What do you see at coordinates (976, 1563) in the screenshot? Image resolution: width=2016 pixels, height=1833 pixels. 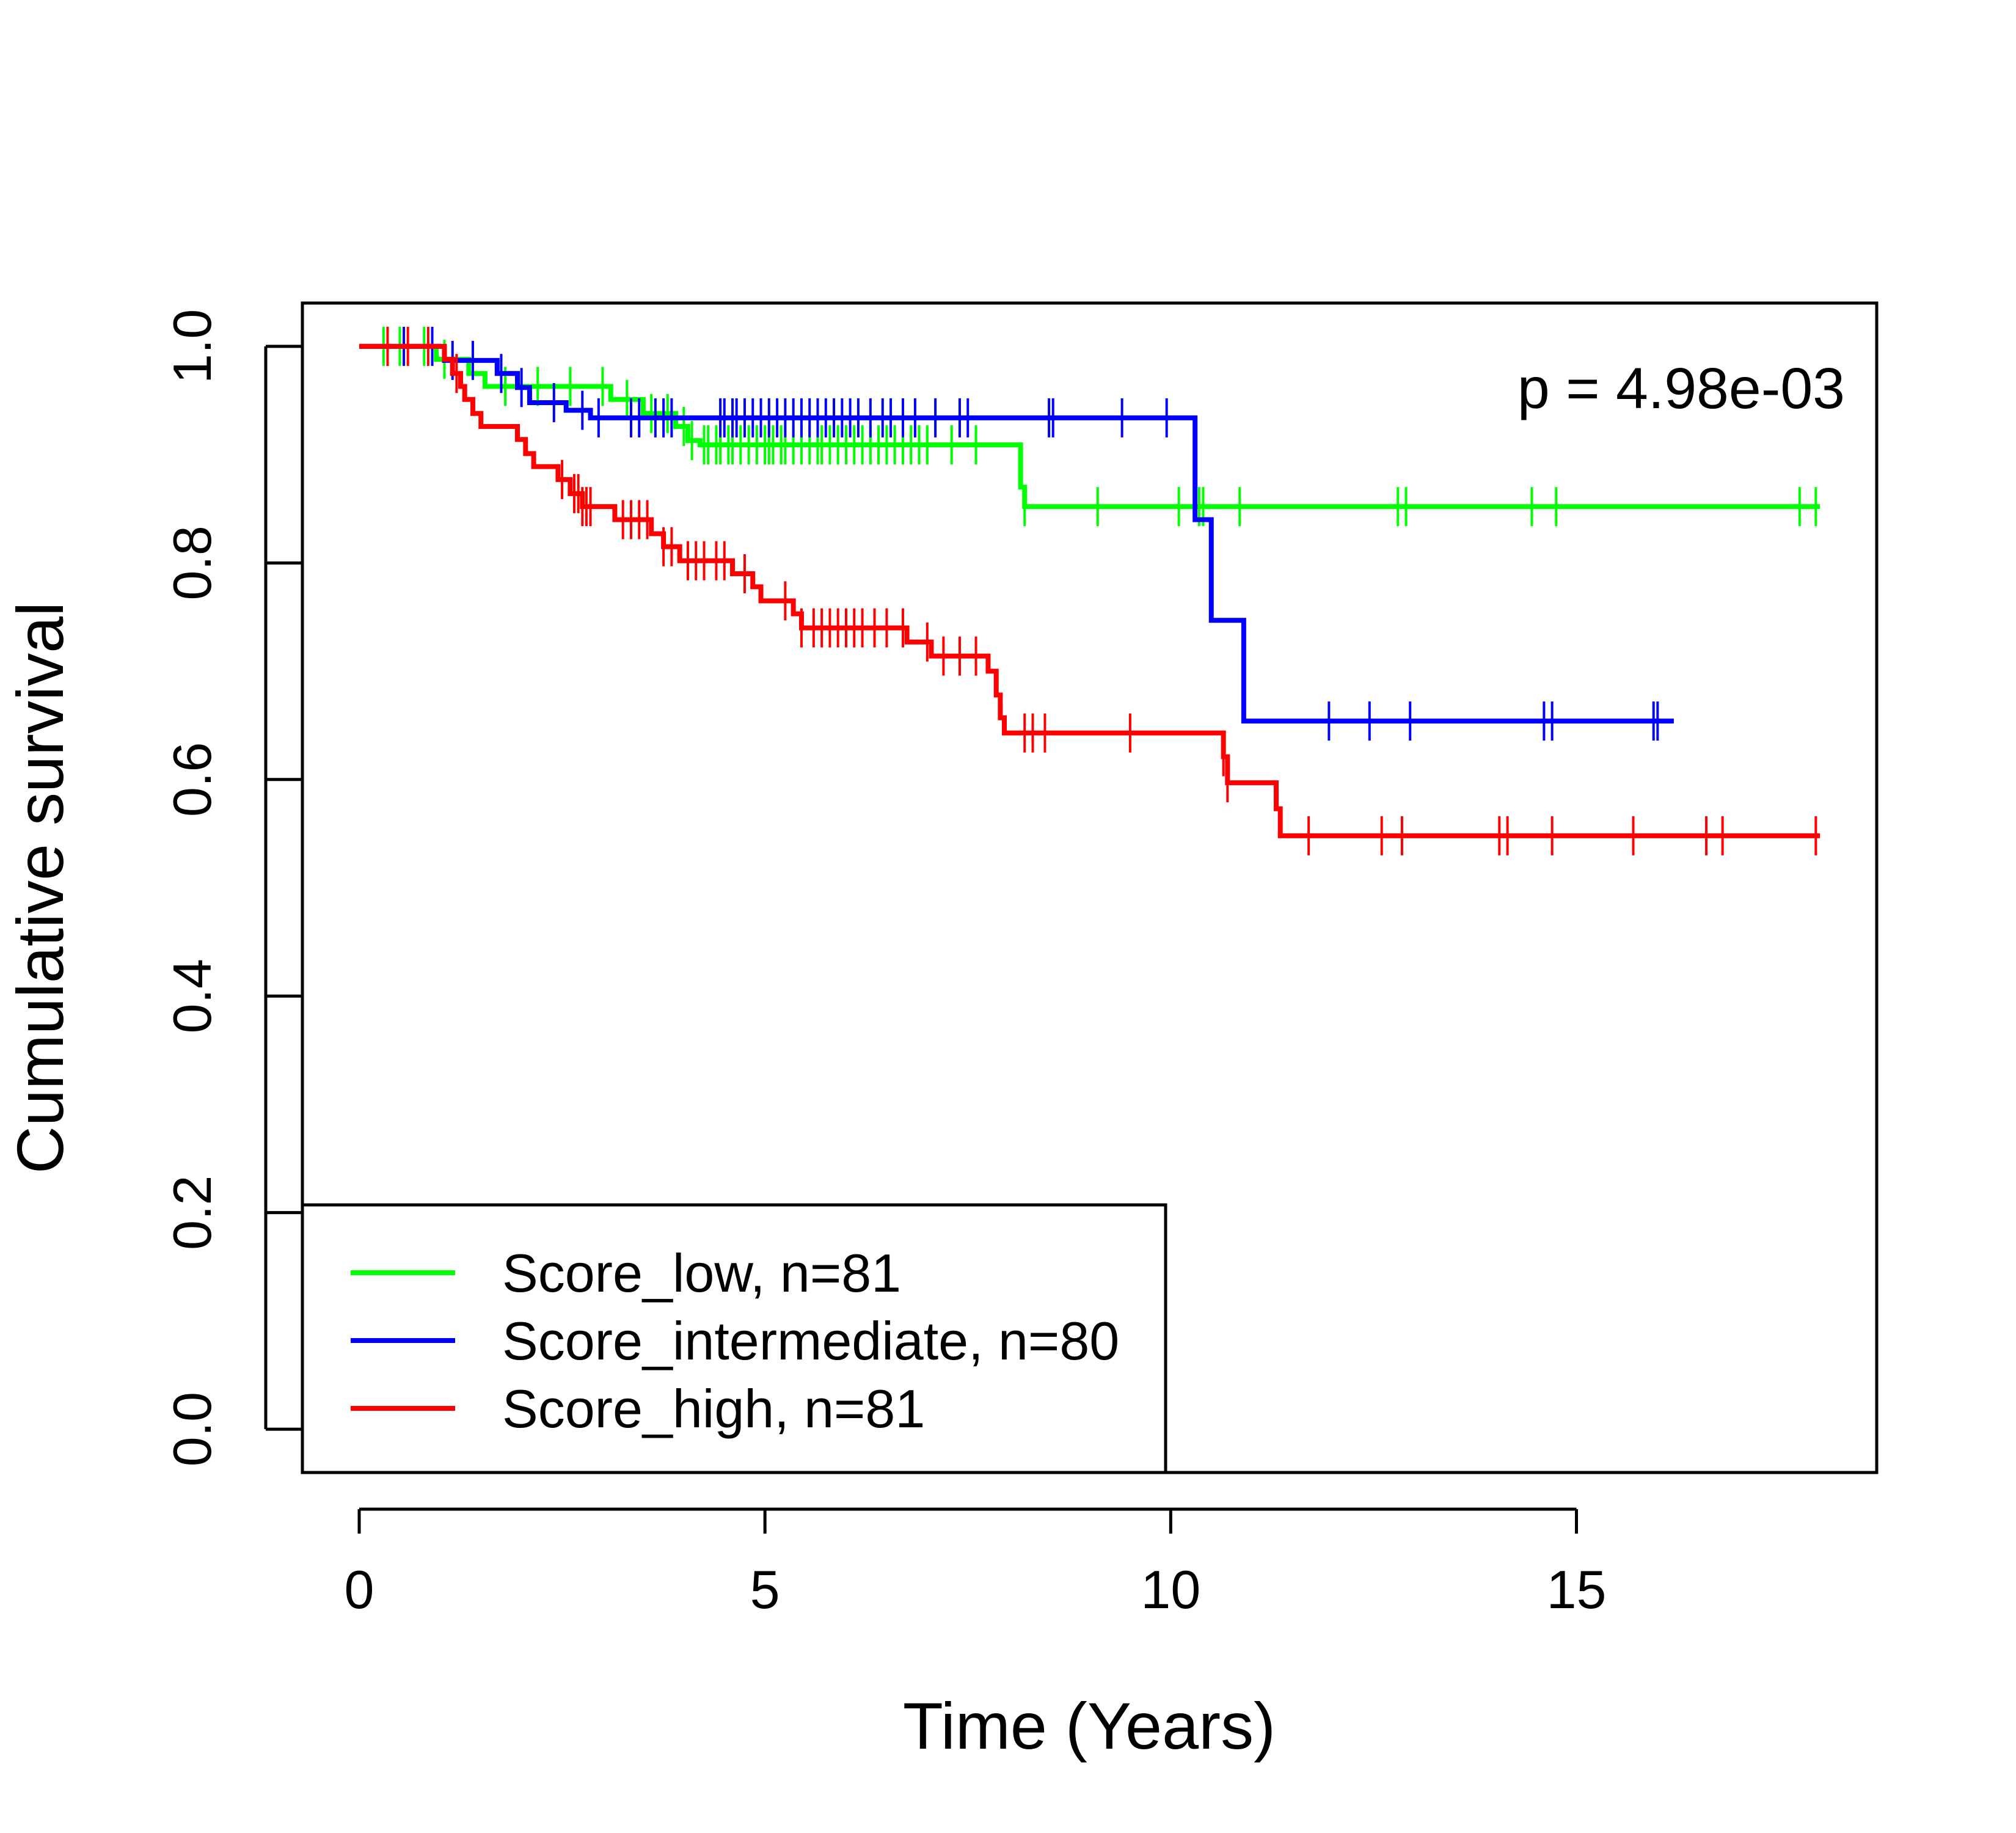 I see `x-axis: 0 5 10 15` at bounding box center [976, 1563].